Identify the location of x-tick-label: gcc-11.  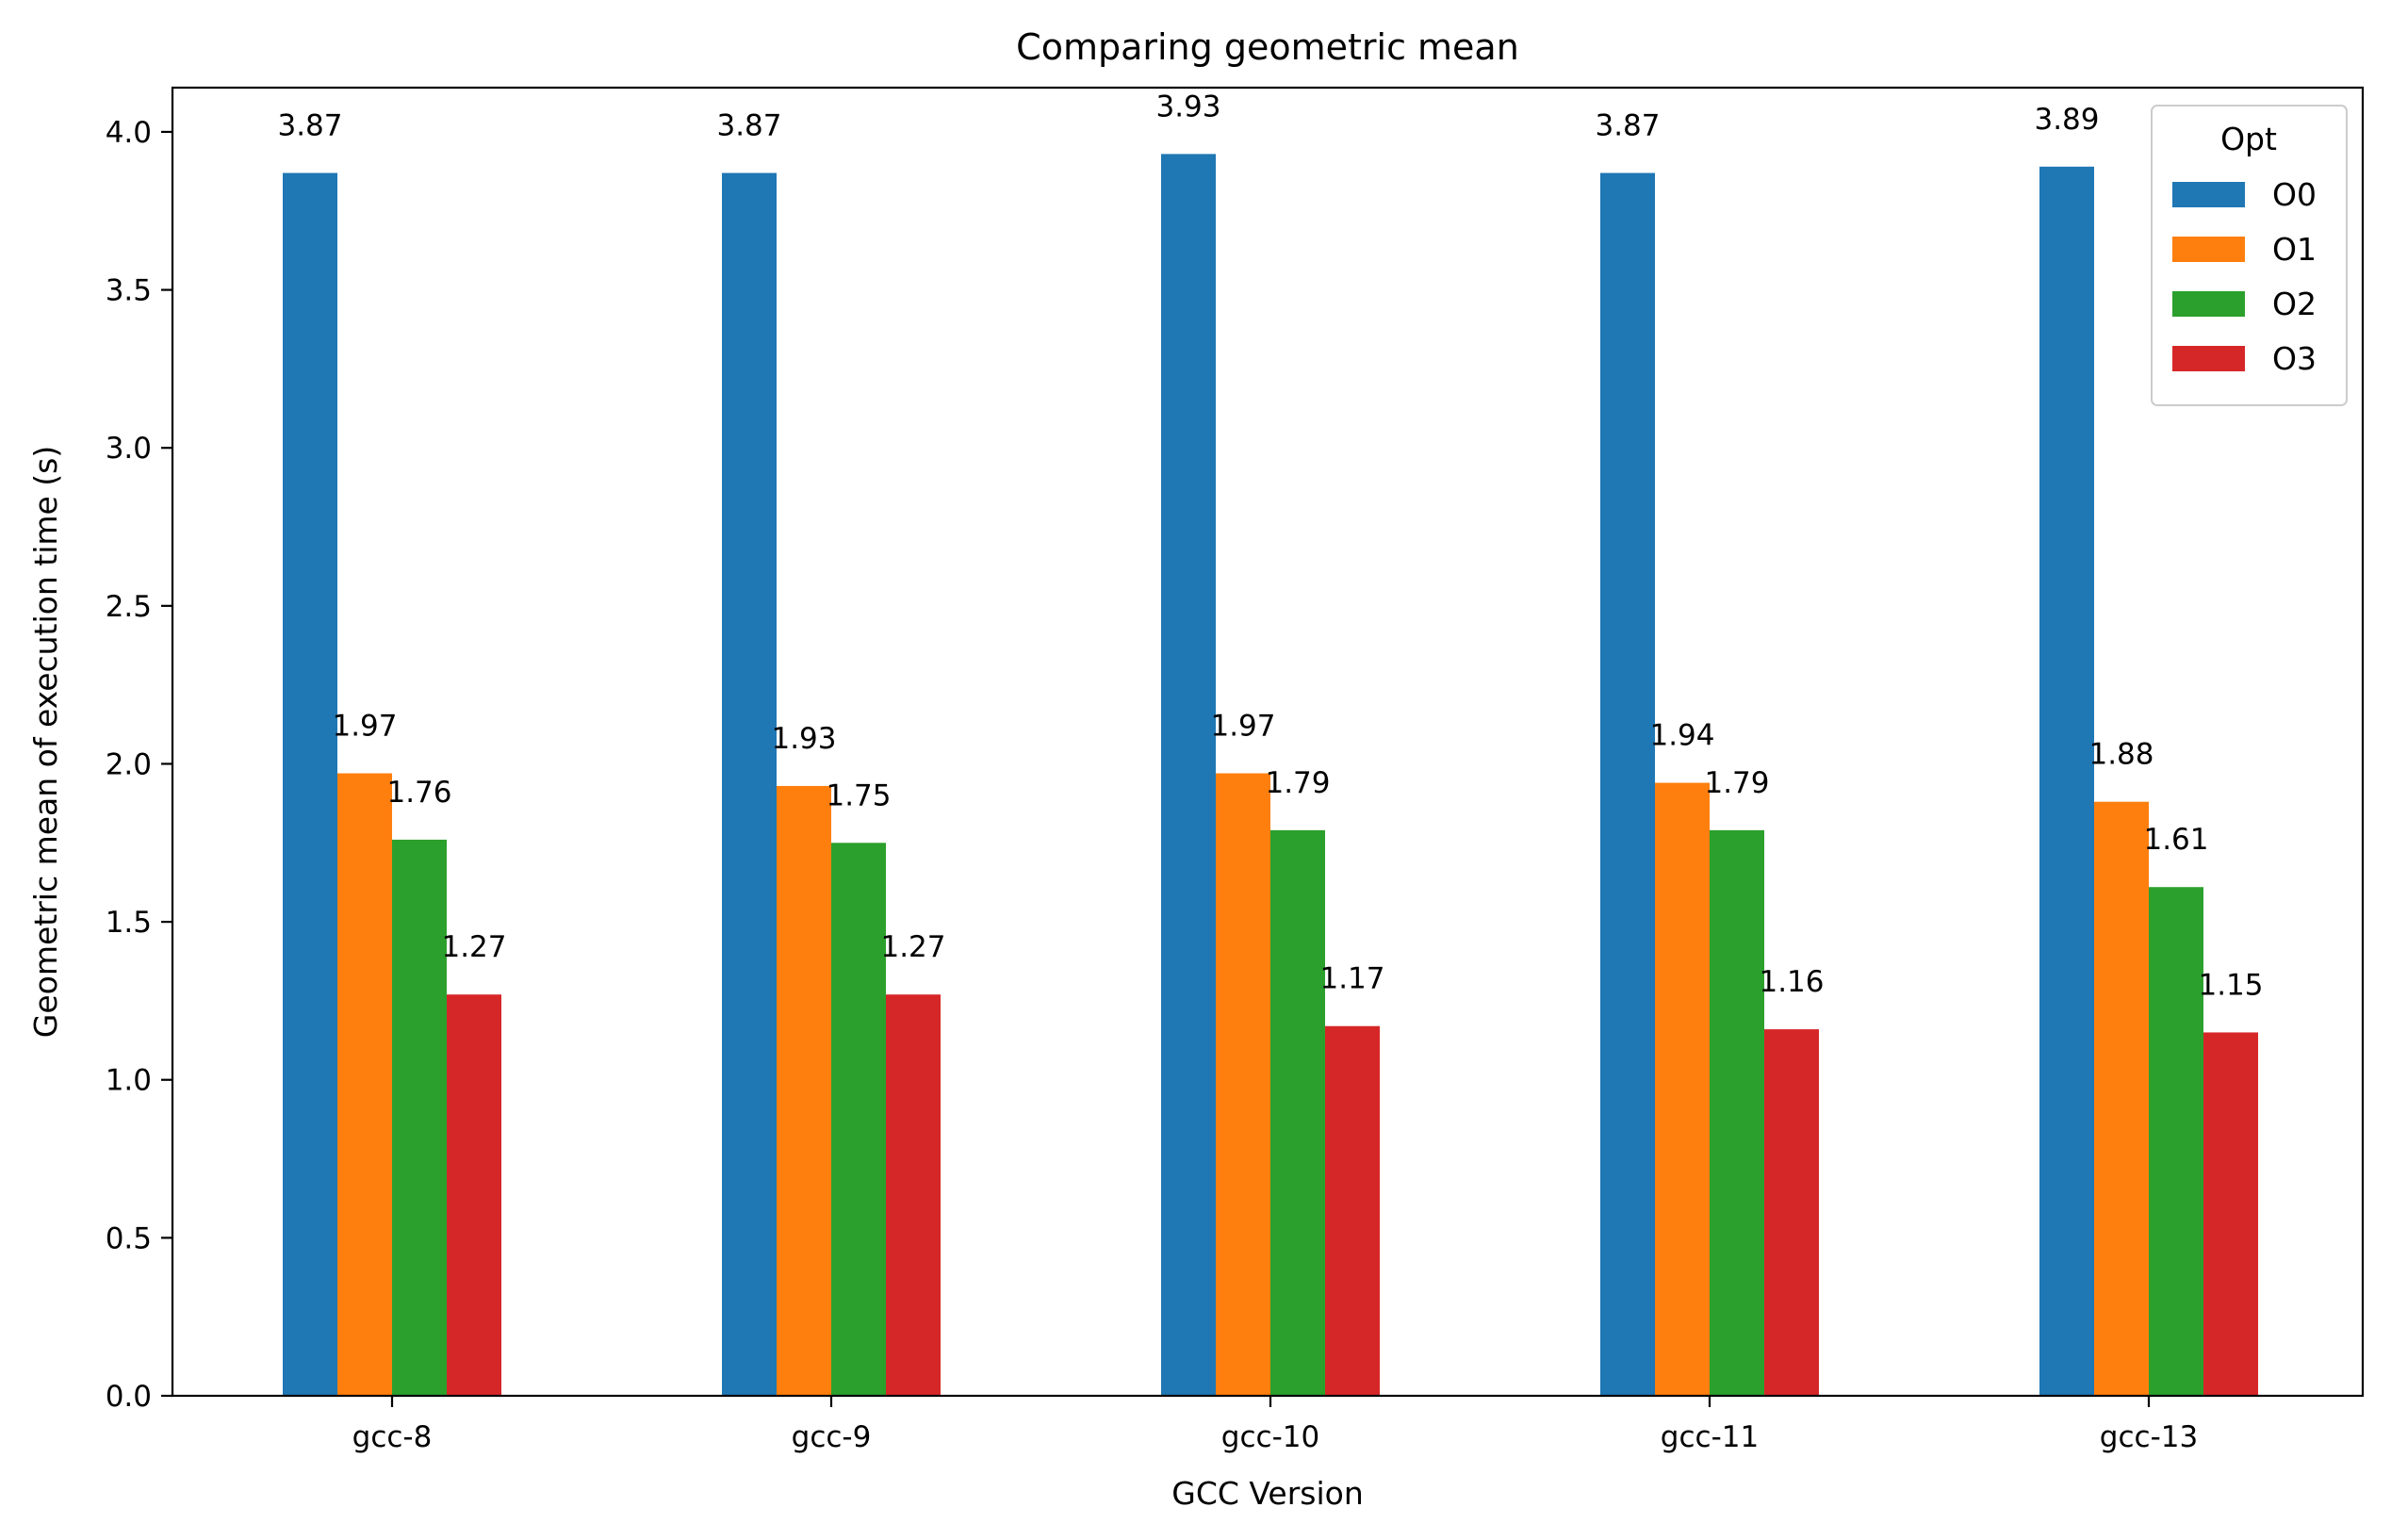
(1710, 1437).